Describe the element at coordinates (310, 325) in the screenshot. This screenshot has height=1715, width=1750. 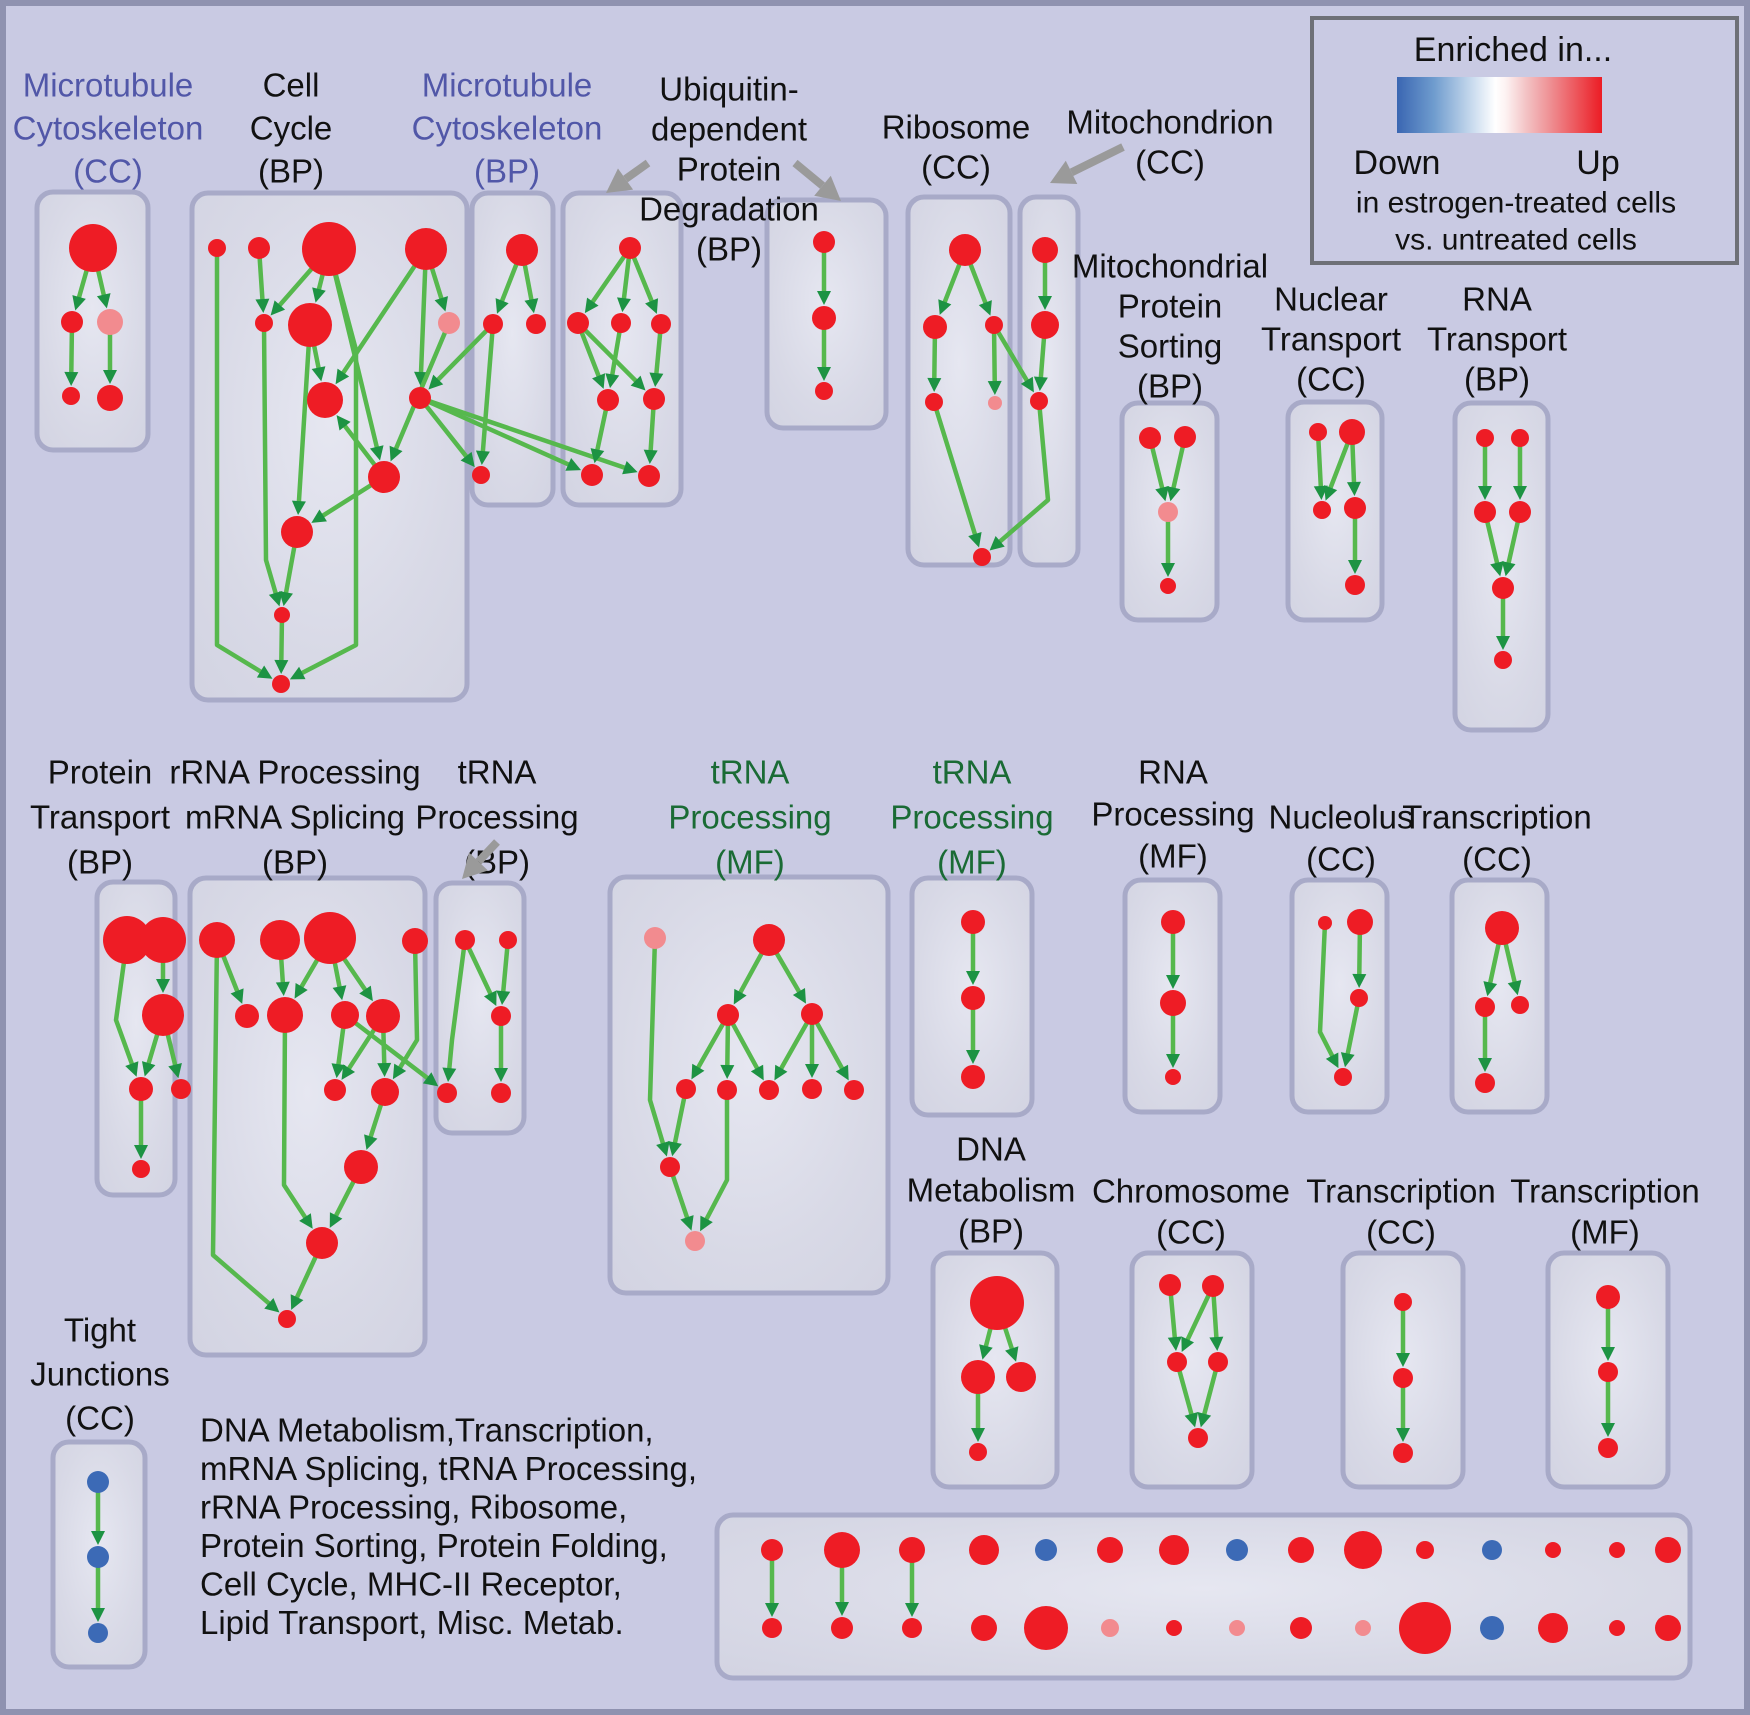
I see `go-term-node-f` at that location.